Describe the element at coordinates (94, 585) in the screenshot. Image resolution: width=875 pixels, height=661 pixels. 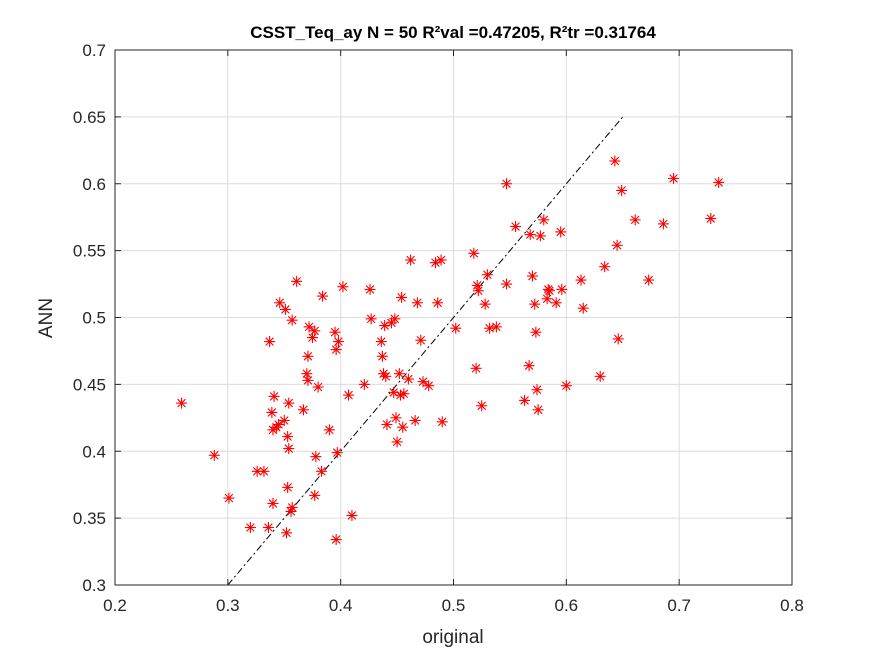
I see `y-tick-label: 0.3` at that location.